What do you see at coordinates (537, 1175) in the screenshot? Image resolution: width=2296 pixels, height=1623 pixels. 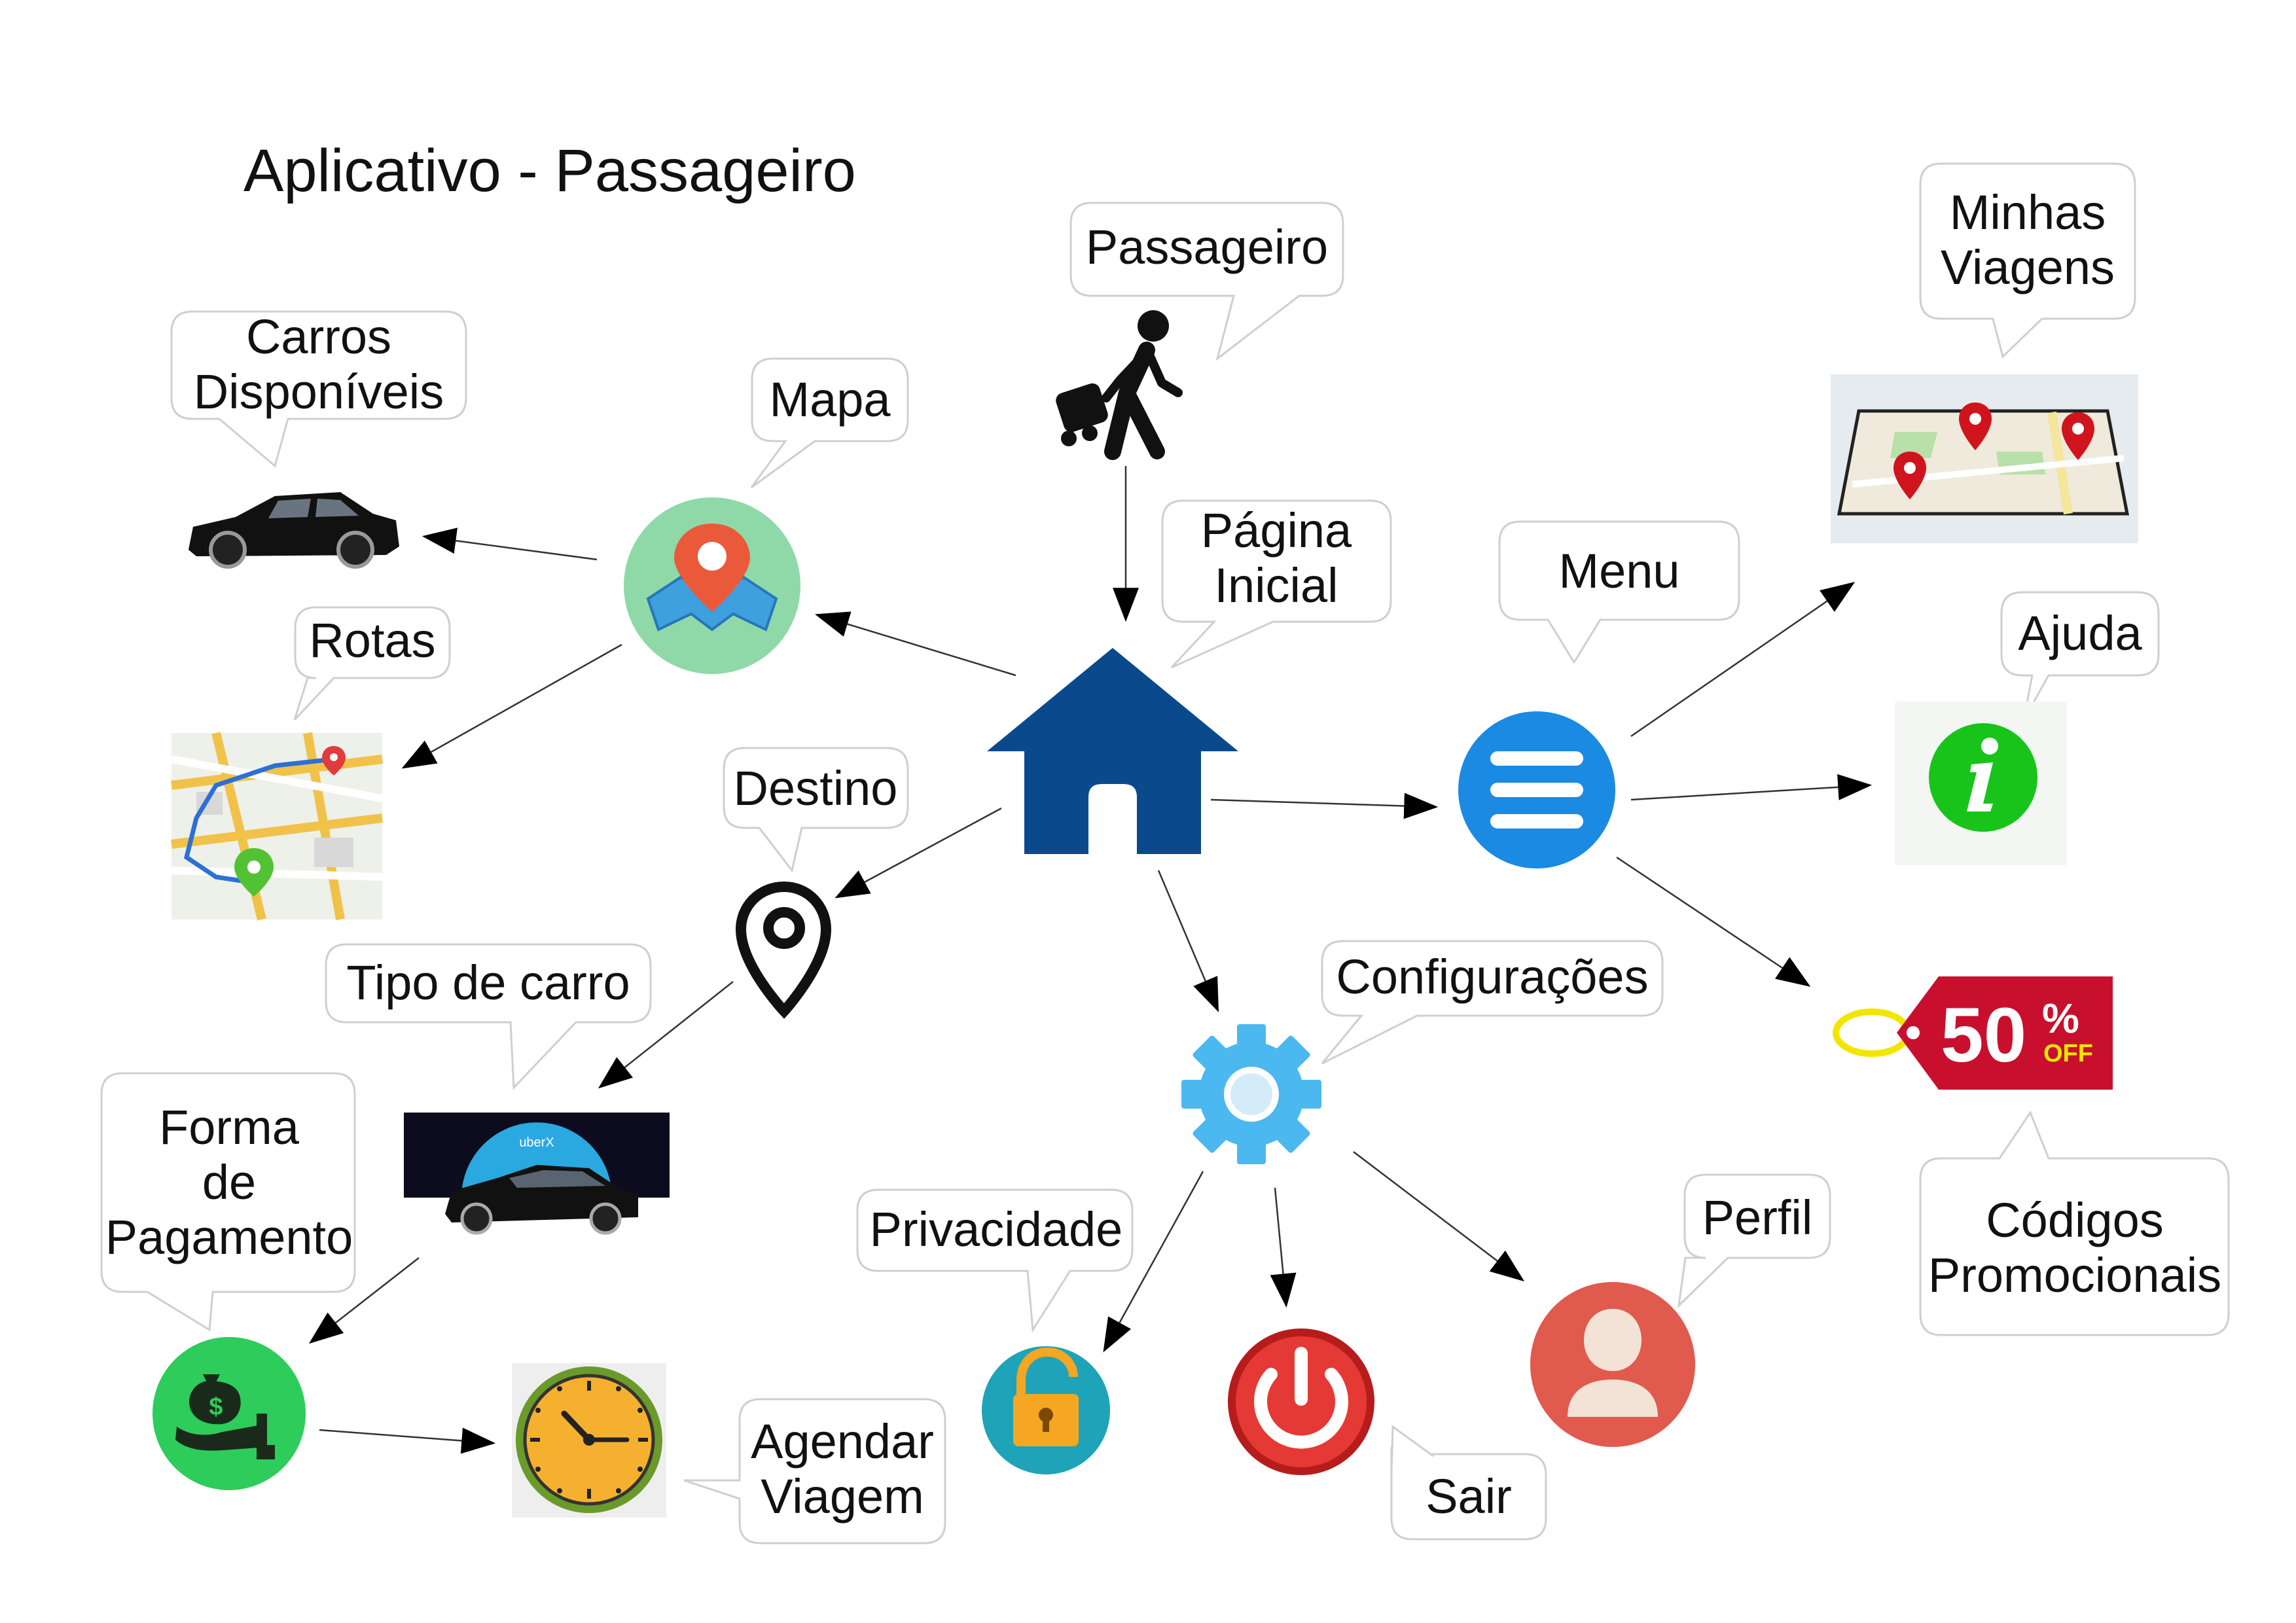 I see `car-type-icon: uberX` at bounding box center [537, 1175].